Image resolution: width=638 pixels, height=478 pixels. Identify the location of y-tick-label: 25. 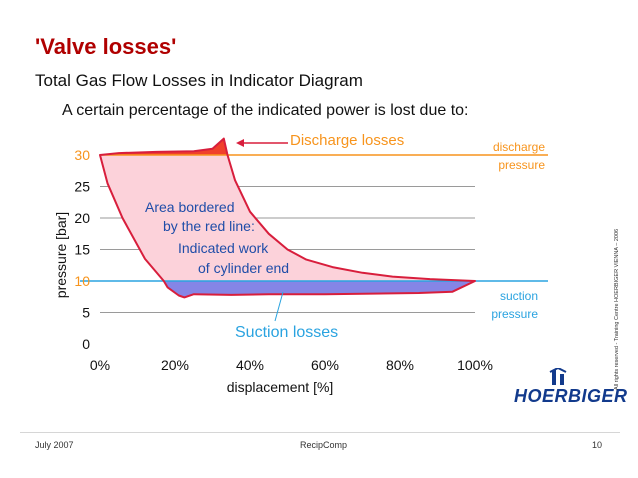
(82, 187).